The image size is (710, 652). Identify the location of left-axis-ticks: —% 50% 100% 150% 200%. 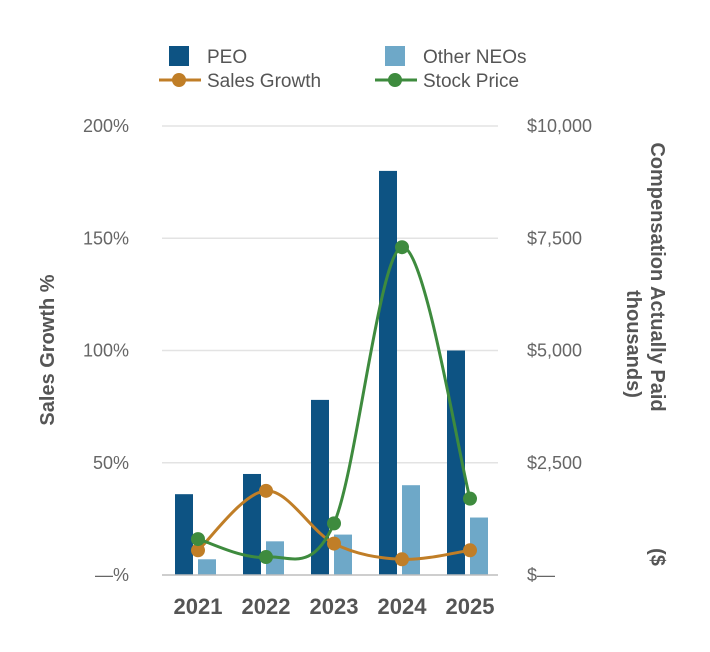
(106, 350).